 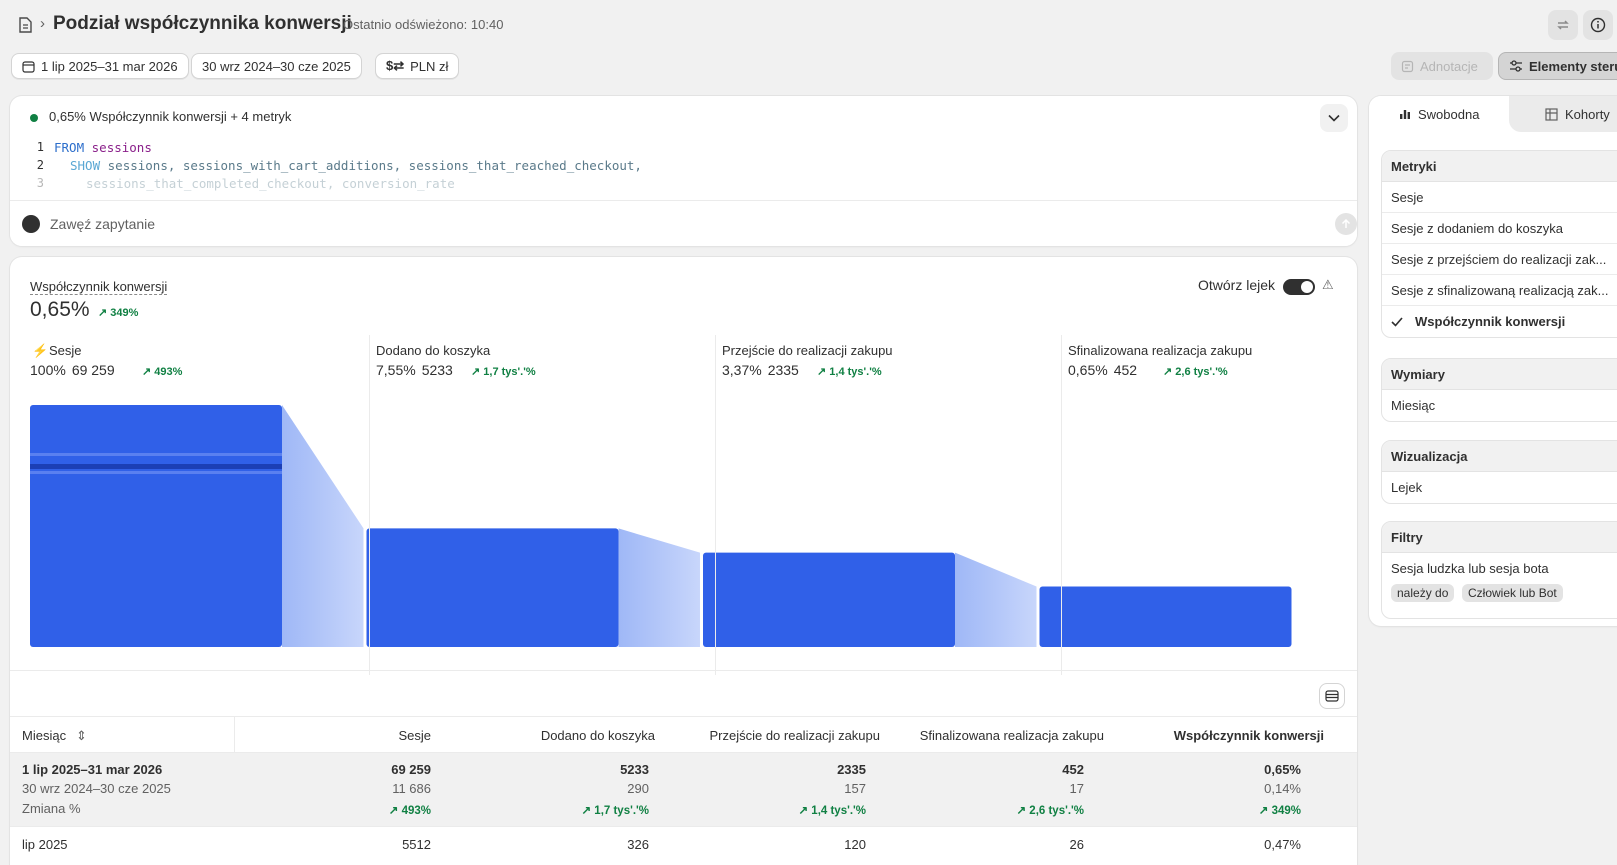 I want to click on table-view-button, so click(x=1332, y=696).